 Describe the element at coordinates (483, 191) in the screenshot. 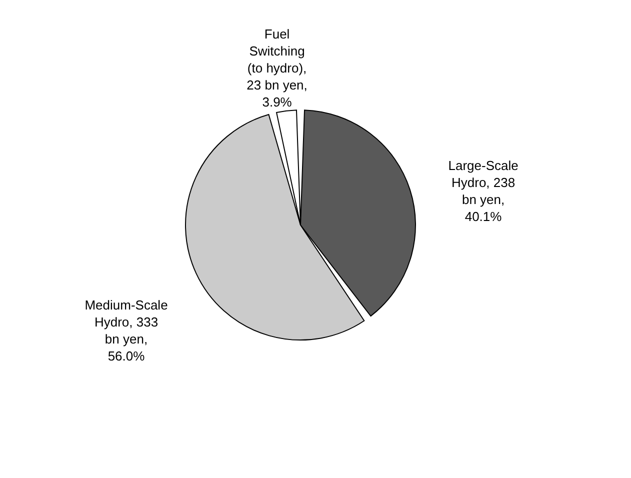

I see `slice-label: Large-Scale Hydro, 238 bn yen, 40.1%` at that location.